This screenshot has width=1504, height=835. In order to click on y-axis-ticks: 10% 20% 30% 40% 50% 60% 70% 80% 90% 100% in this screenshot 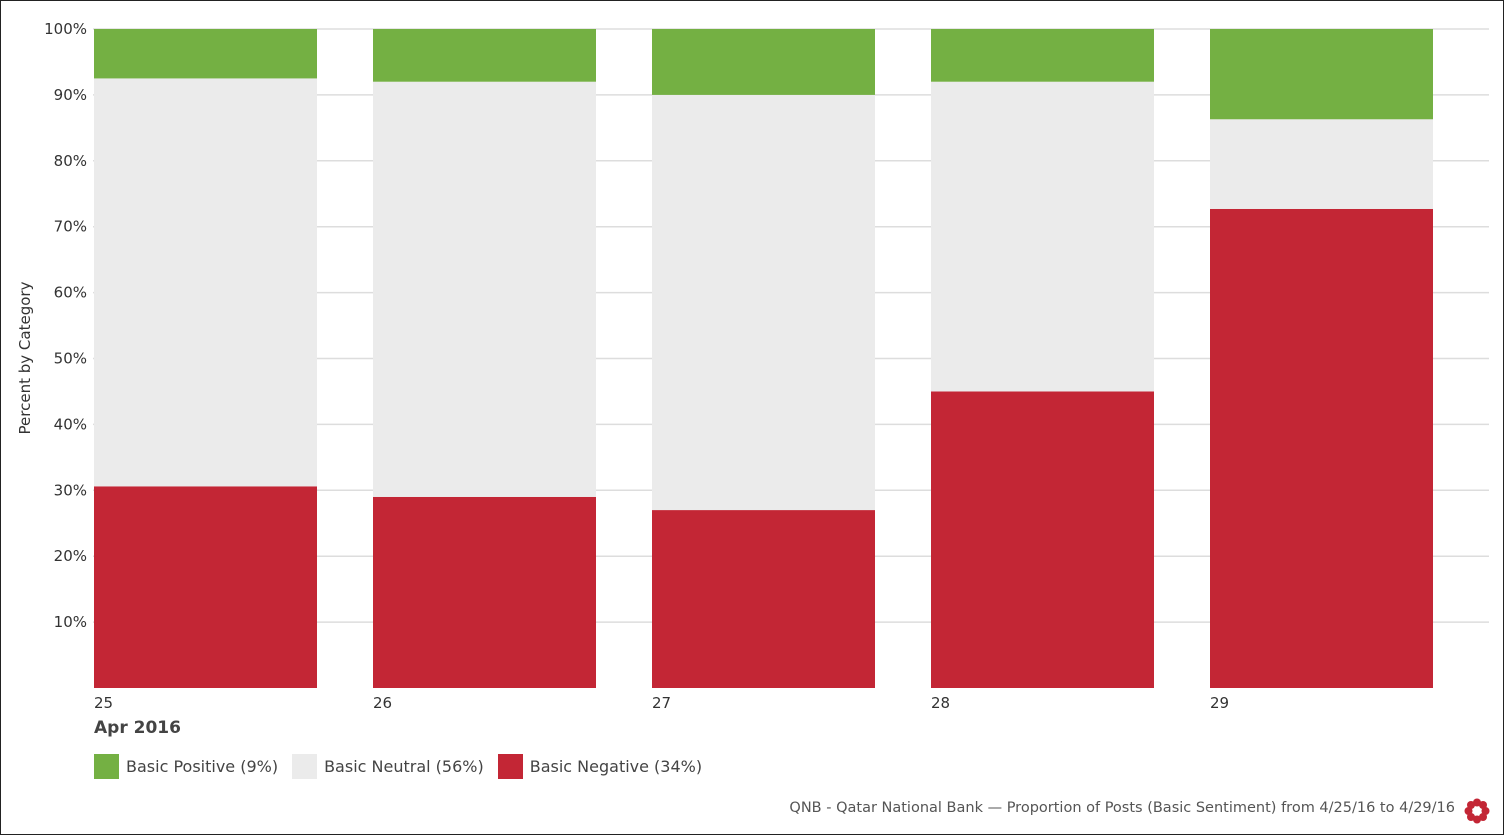, I will do `click(65, 325)`.